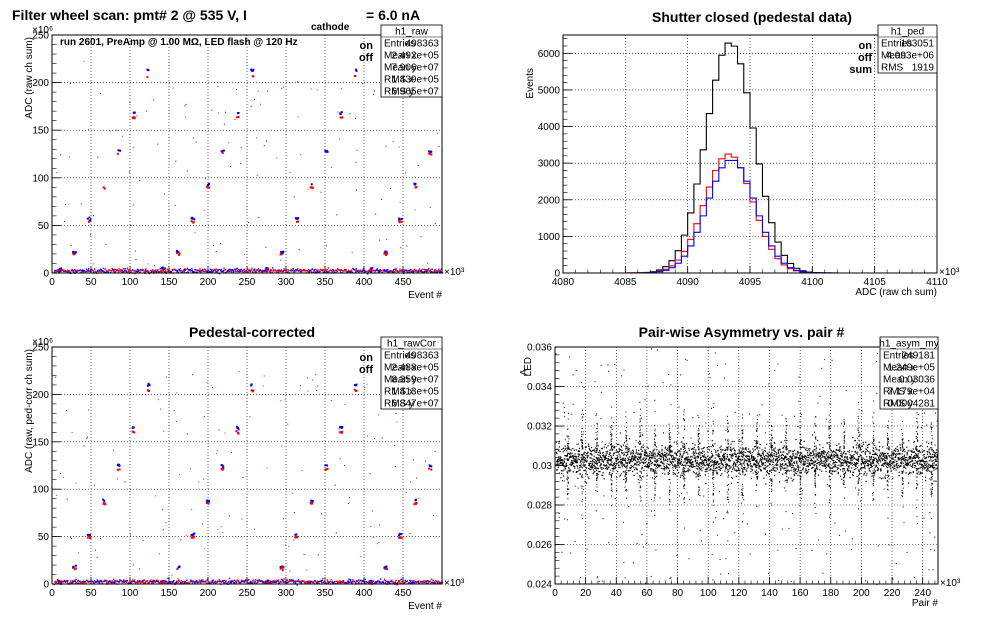  I want to click on y-tick-label: 250, so click(40, 36).